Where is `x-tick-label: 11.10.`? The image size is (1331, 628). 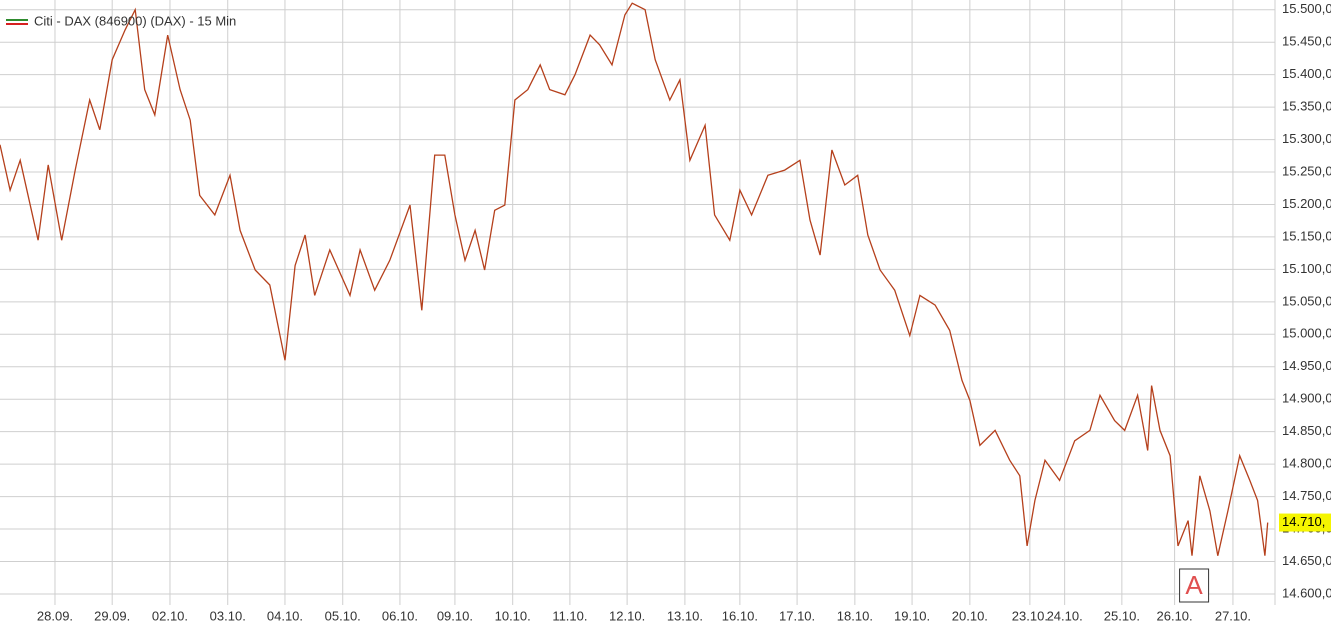
x-tick-label: 11.10. is located at coordinates (569, 615).